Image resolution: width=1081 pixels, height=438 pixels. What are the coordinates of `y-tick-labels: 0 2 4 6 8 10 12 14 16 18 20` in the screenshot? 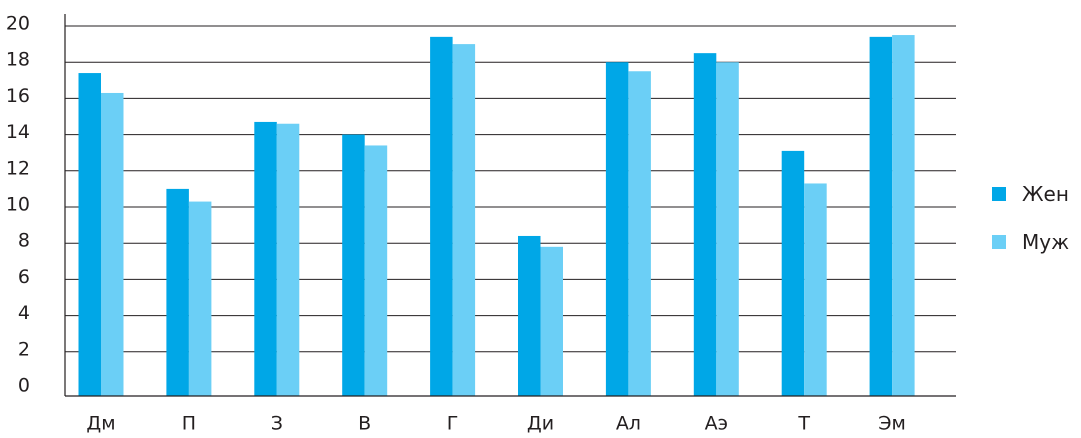 It's located at (18, 205).